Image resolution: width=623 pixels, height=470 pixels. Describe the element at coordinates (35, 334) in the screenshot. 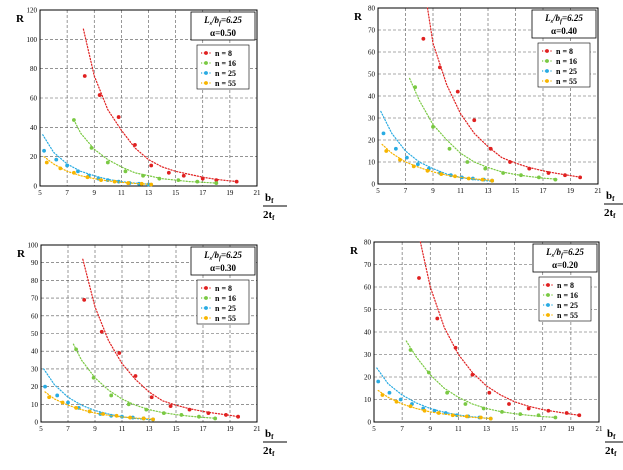

I see `y-tick-label: 50` at that location.